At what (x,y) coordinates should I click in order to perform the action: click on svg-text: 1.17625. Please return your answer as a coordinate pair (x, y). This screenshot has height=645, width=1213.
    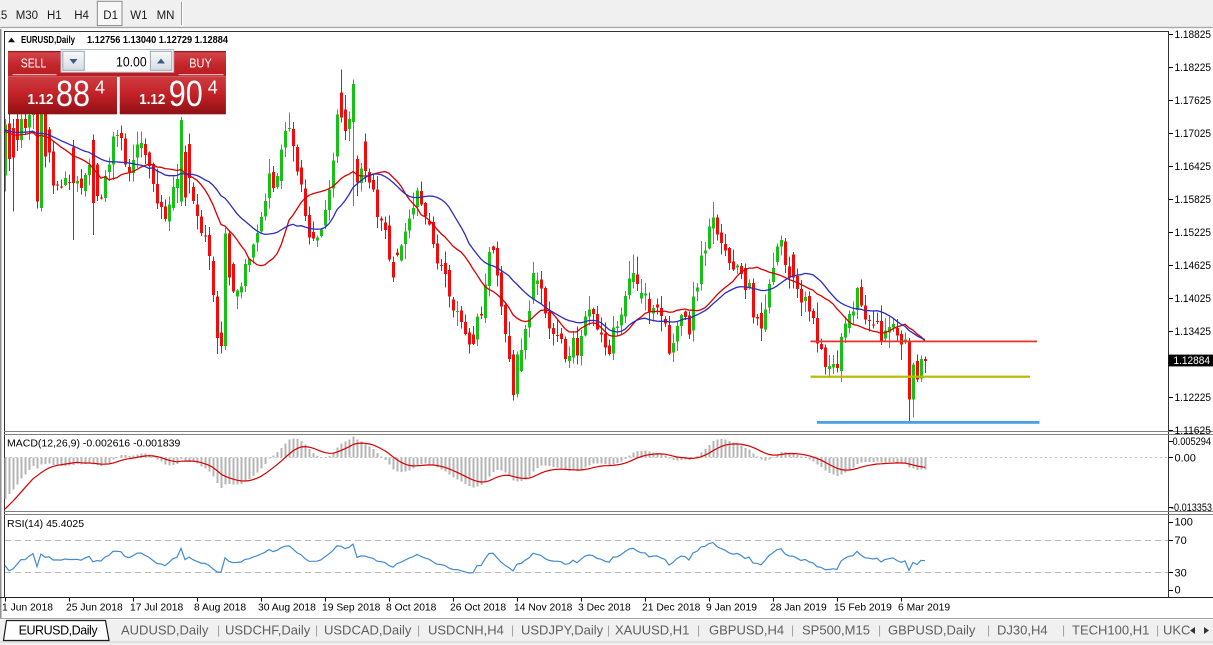
    Looking at the image, I should click on (1193, 101).